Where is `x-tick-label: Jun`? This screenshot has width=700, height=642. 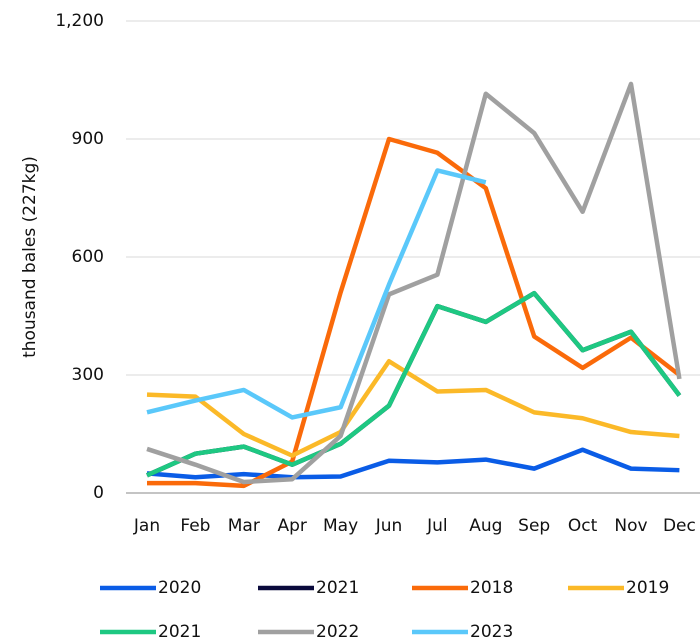 x-tick-label: Jun is located at coordinates (389, 526).